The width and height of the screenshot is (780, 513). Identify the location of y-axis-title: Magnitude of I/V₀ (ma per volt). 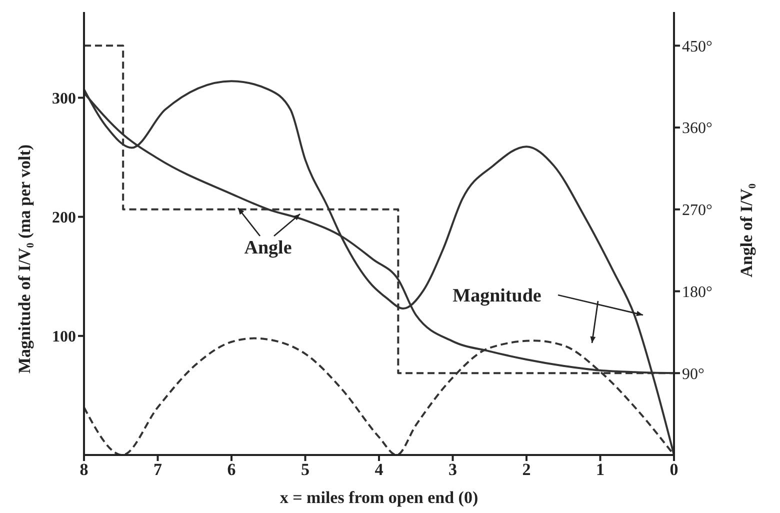
(24, 259).